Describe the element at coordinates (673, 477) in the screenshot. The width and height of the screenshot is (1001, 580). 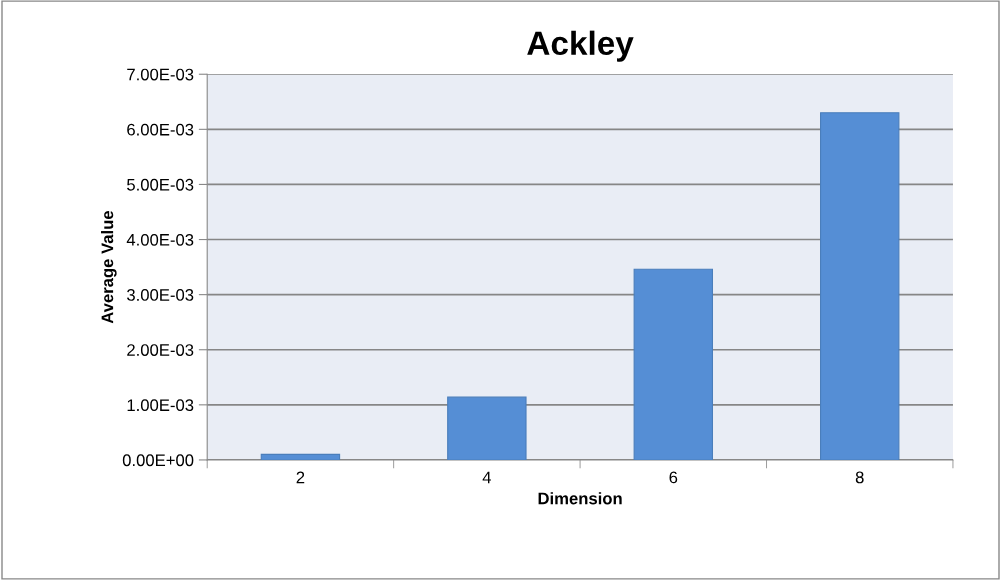
I see `x-tick-label: 6` at that location.